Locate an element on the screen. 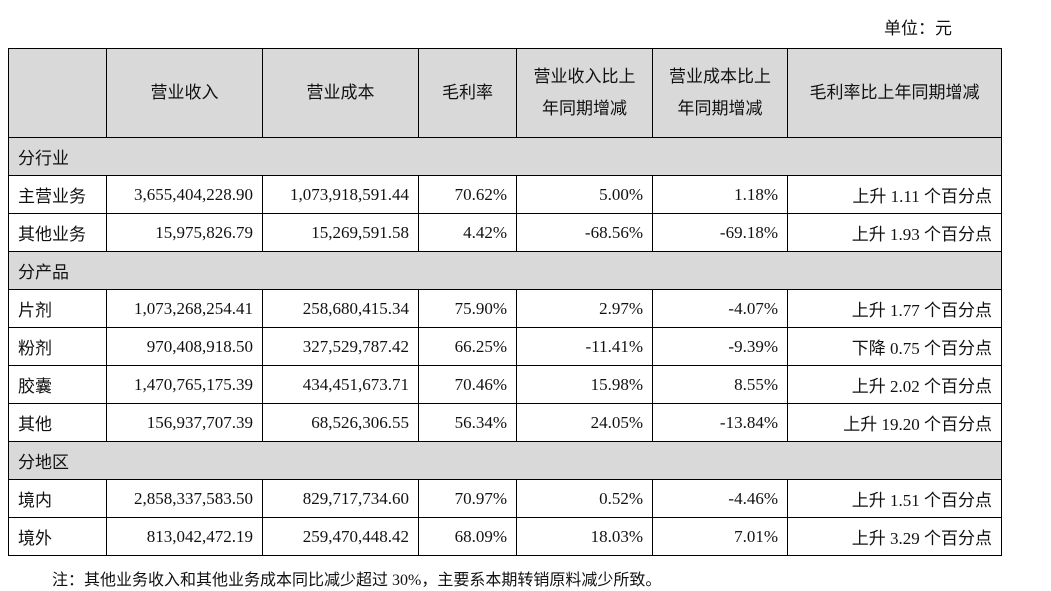 The image size is (1051, 591). cell-cost-yoy: -13.84% is located at coordinates (720, 422).